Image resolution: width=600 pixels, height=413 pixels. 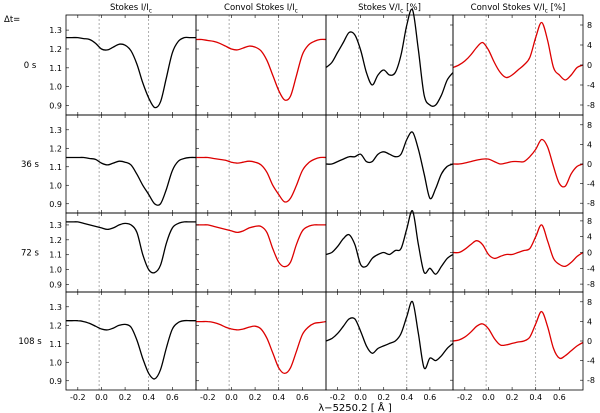 I want to click on row-labels: 0 s 36 s 72 s 108 s, so click(x=30, y=204).